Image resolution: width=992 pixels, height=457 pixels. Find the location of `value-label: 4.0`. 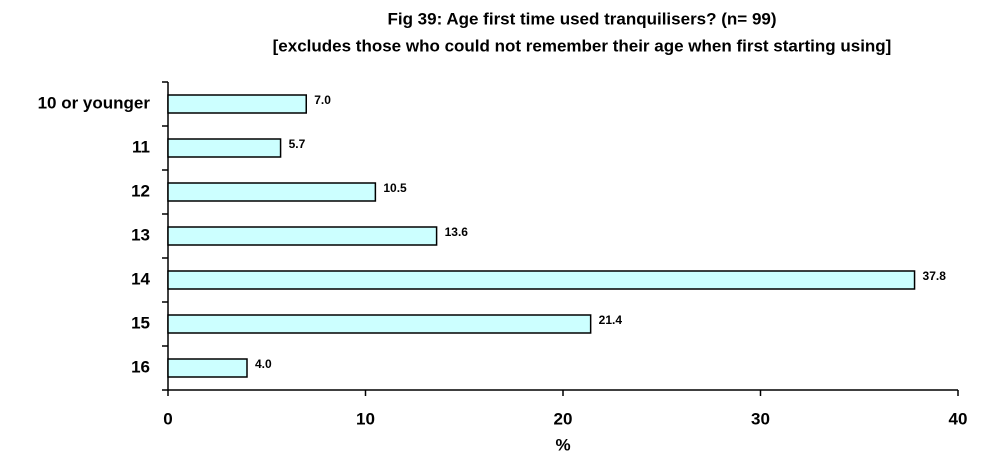

value-label: 4.0 is located at coordinates (263, 364).